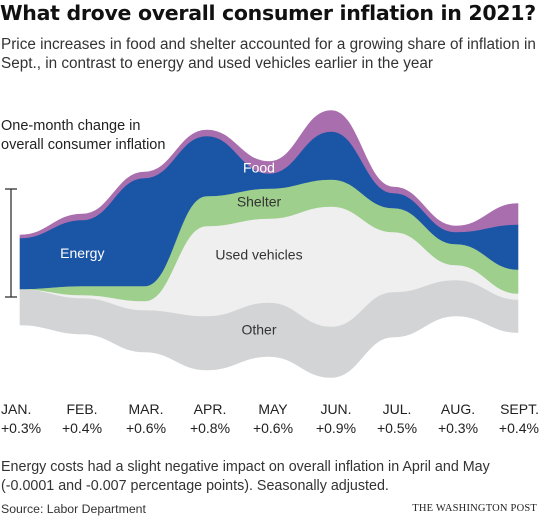 The image size is (540, 521). Describe the element at coordinates (73, 509) in the screenshot. I see `source-note: Source: Labor Department` at that location.